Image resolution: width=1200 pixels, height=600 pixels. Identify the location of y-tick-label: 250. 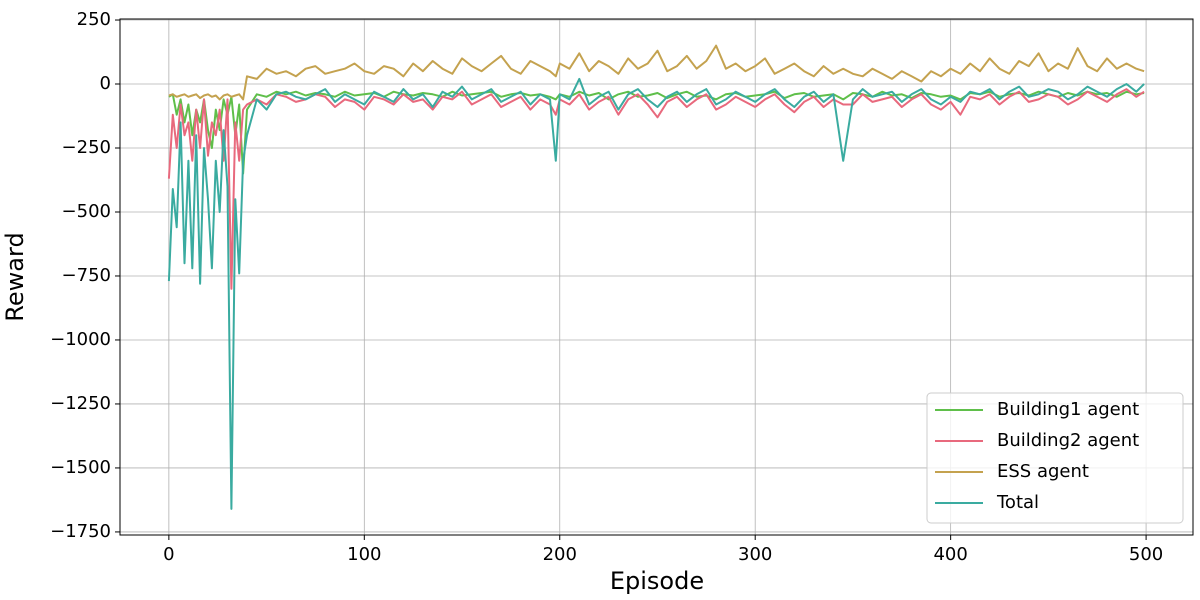
(94, 19).